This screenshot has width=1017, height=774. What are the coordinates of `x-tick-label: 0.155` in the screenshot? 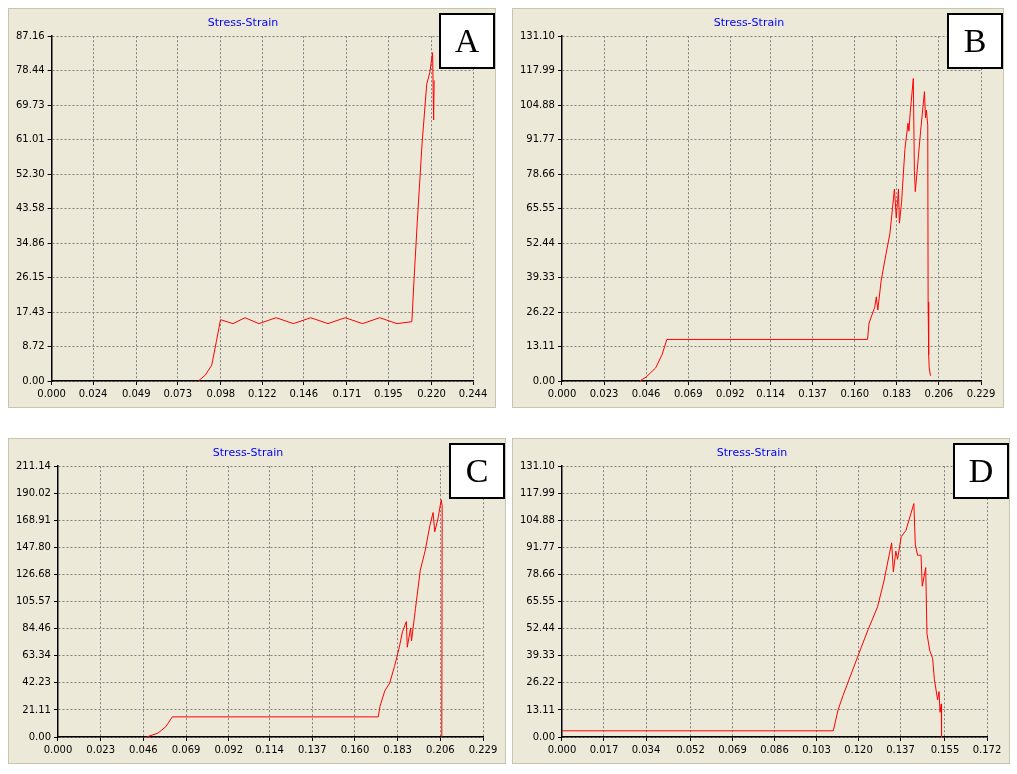 It's located at (945, 749).